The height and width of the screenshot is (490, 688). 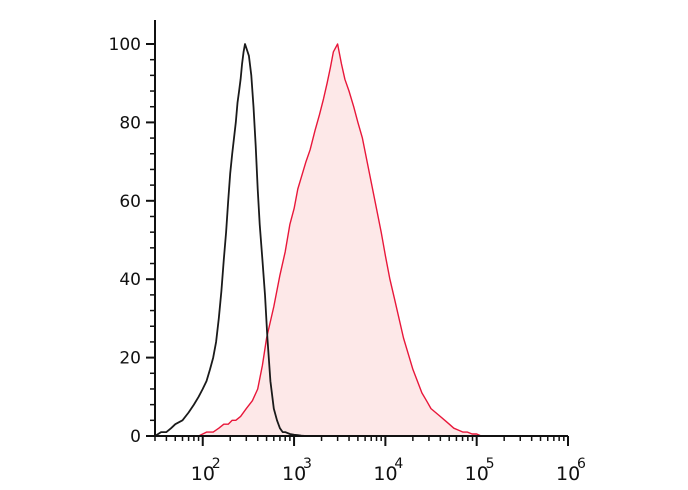 What do you see at coordinates (125, 45) in the screenshot?
I see `y-tick-label: 100` at bounding box center [125, 45].